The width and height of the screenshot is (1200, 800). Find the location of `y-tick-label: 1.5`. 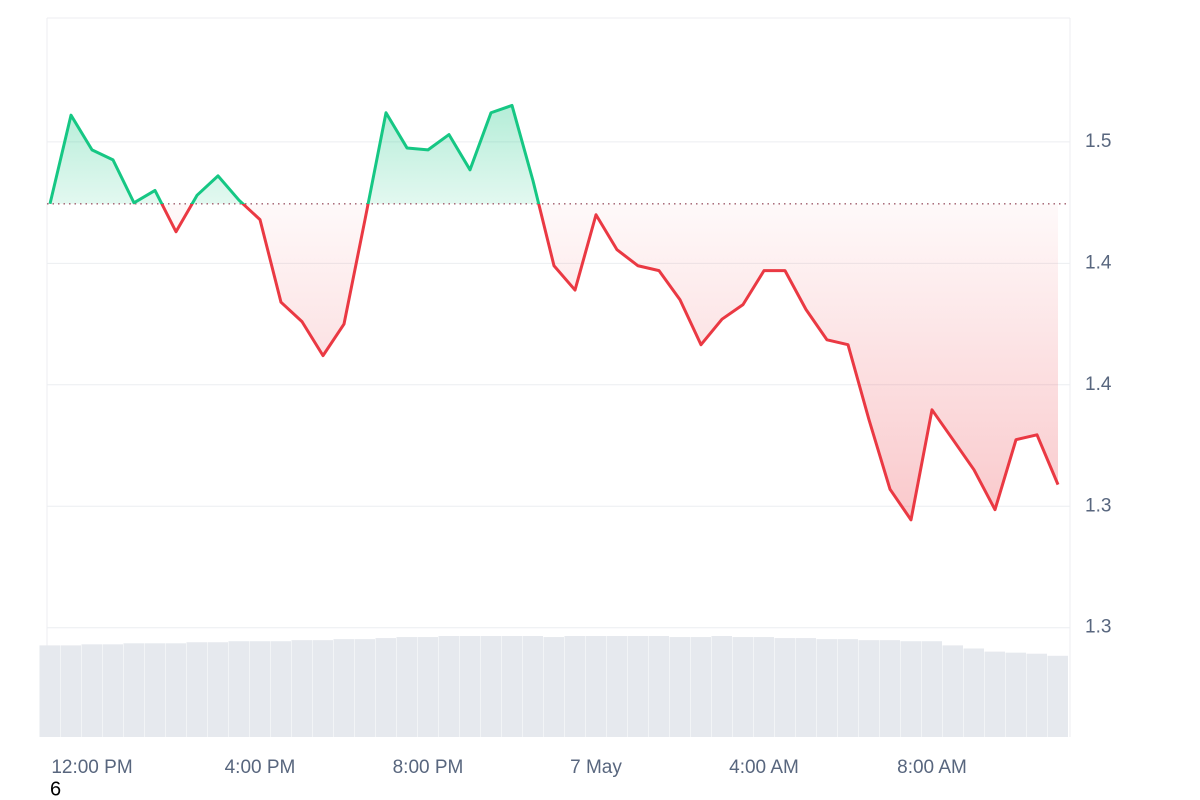

y-tick-label: 1.5 is located at coordinates (1098, 141).